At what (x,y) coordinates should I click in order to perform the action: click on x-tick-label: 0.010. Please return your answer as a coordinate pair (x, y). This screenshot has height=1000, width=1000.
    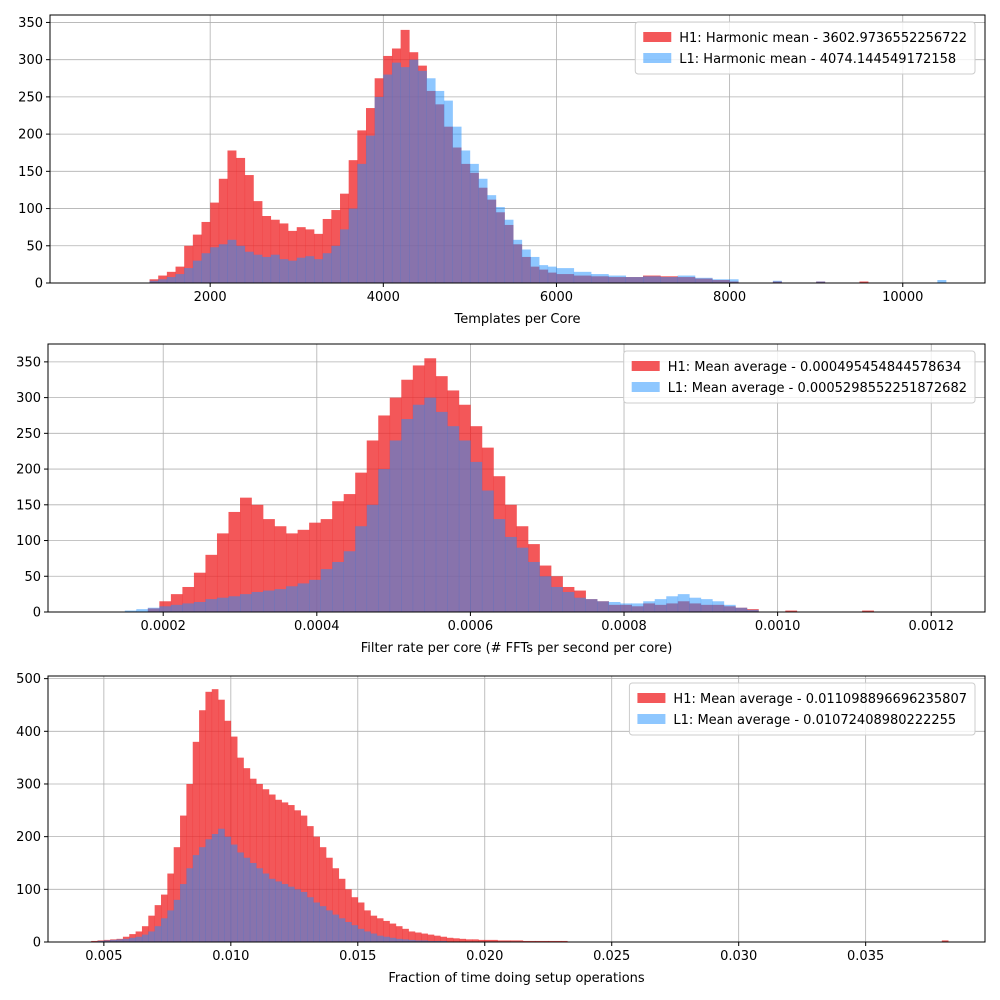
    Looking at the image, I should click on (230, 956).